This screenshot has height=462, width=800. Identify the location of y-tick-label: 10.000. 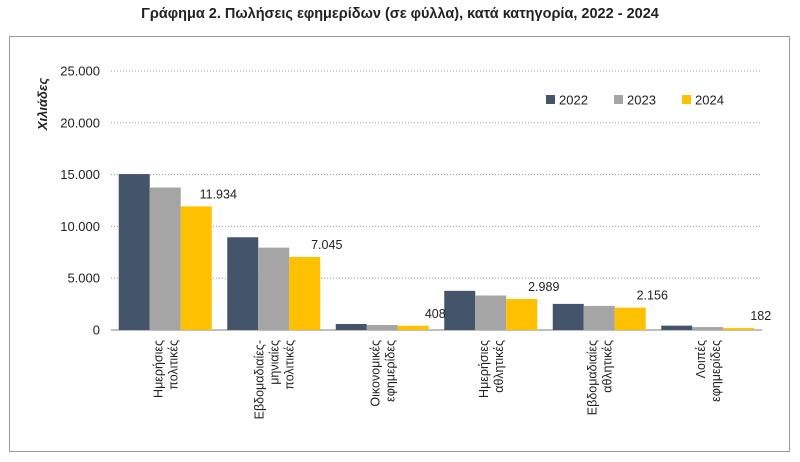
(80, 226).